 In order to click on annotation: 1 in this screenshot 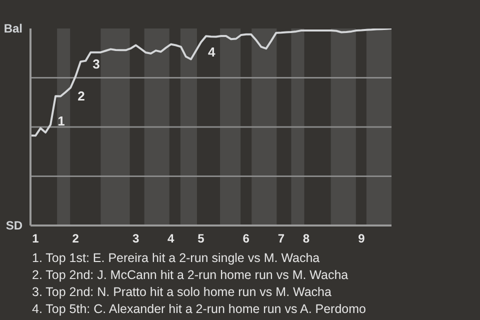, I will do `click(61, 120)`.